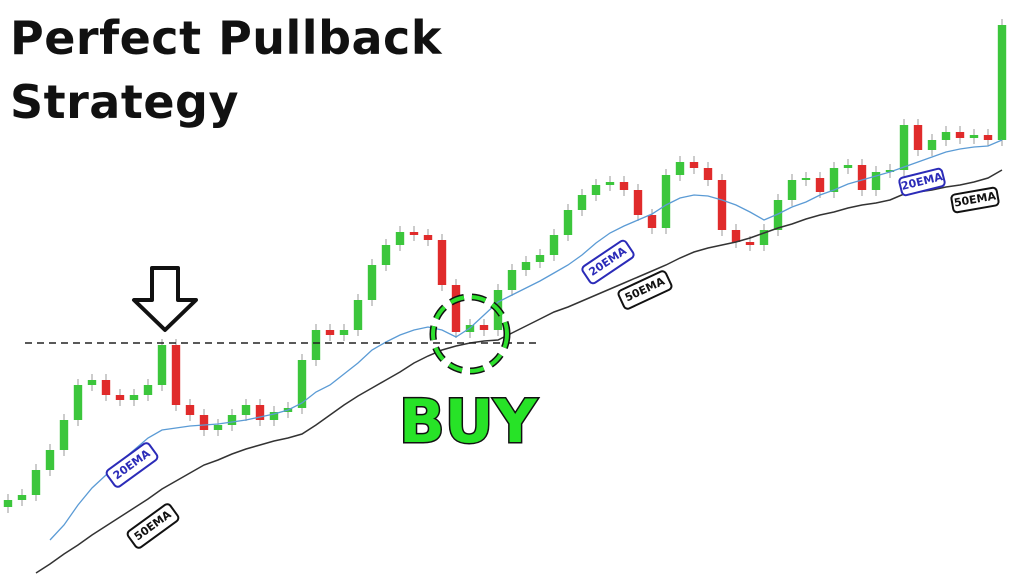 Image resolution: width=1024 pixels, height=577 pixels. What do you see at coordinates (470, 334) in the screenshot?
I see `buy-circle` at bounding box center [470, 334].